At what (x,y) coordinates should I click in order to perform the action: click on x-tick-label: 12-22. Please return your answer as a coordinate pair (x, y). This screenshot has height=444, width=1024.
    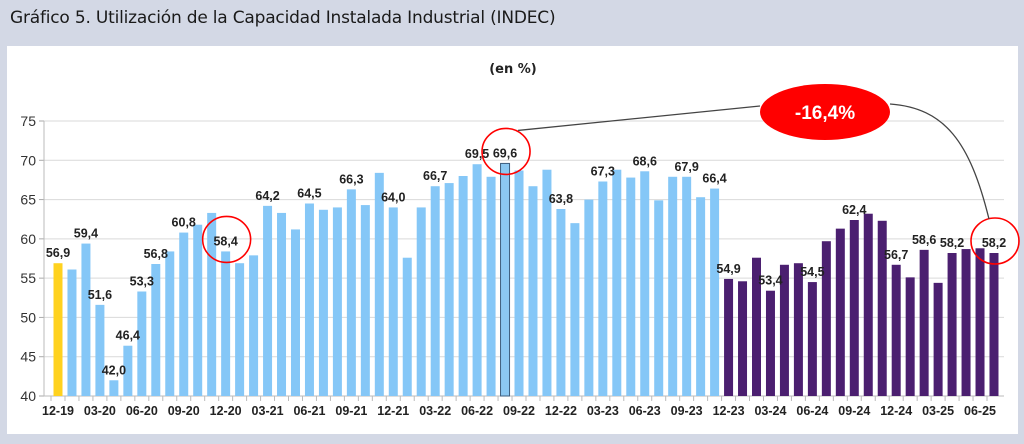
    Looking at the image, I should click on (561, 411).